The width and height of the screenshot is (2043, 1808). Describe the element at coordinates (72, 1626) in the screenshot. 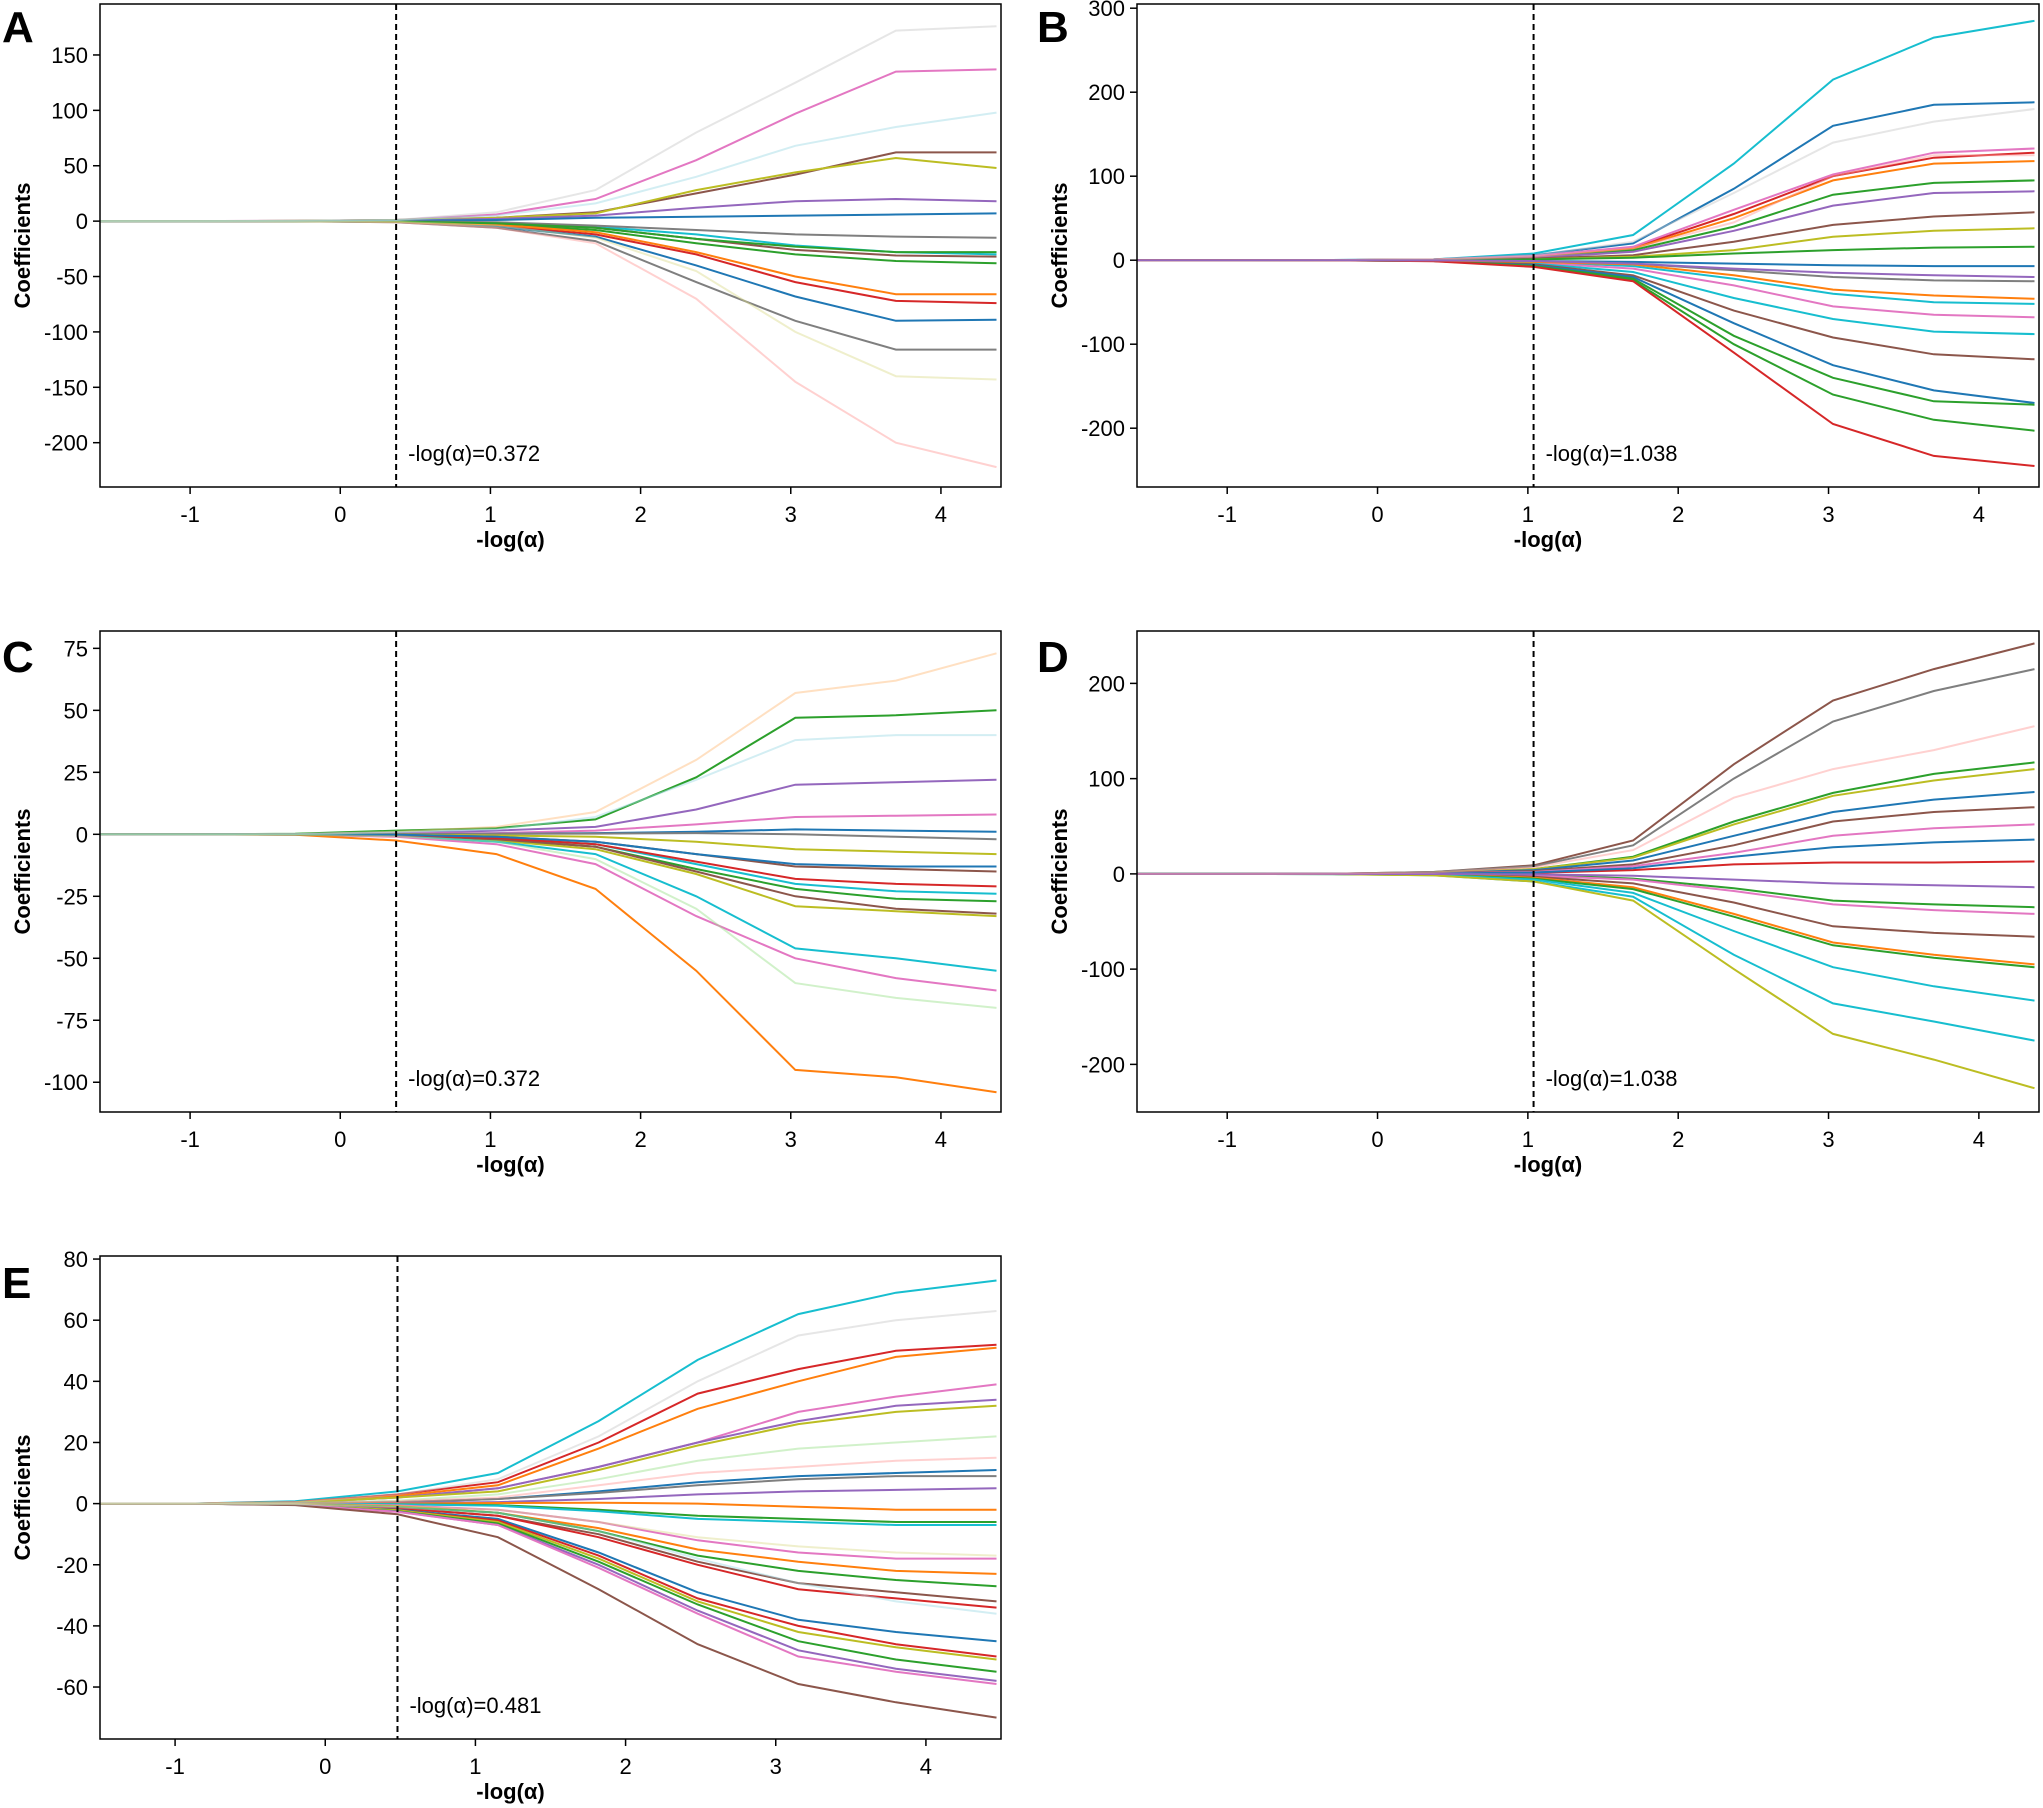

I see `y-tick-label: -40` at that location.